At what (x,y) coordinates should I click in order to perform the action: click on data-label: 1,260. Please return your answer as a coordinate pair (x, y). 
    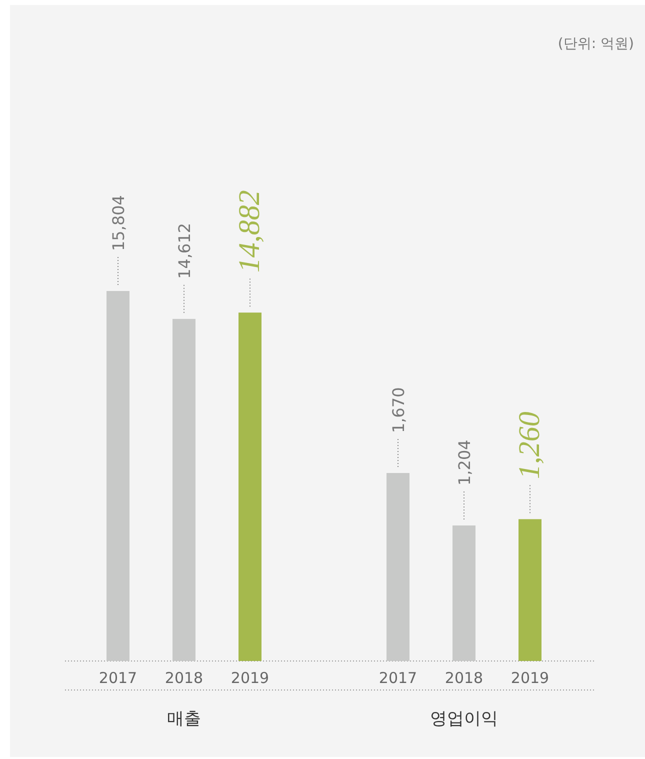
    Looking at the image, I should click on (529, 446).